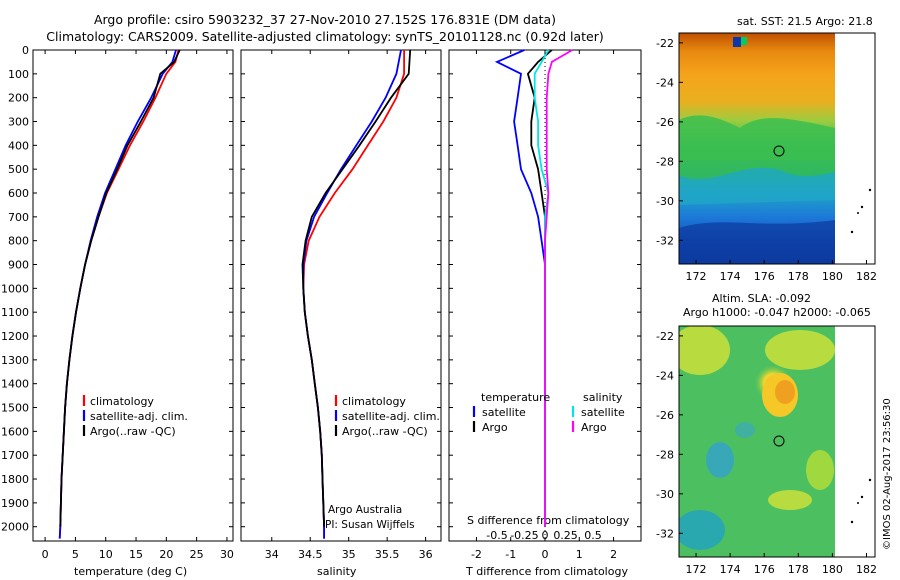 This screenshot has width=900, height=580. I want to click on sst_map-ytick-label: -22, so click(665, 43).